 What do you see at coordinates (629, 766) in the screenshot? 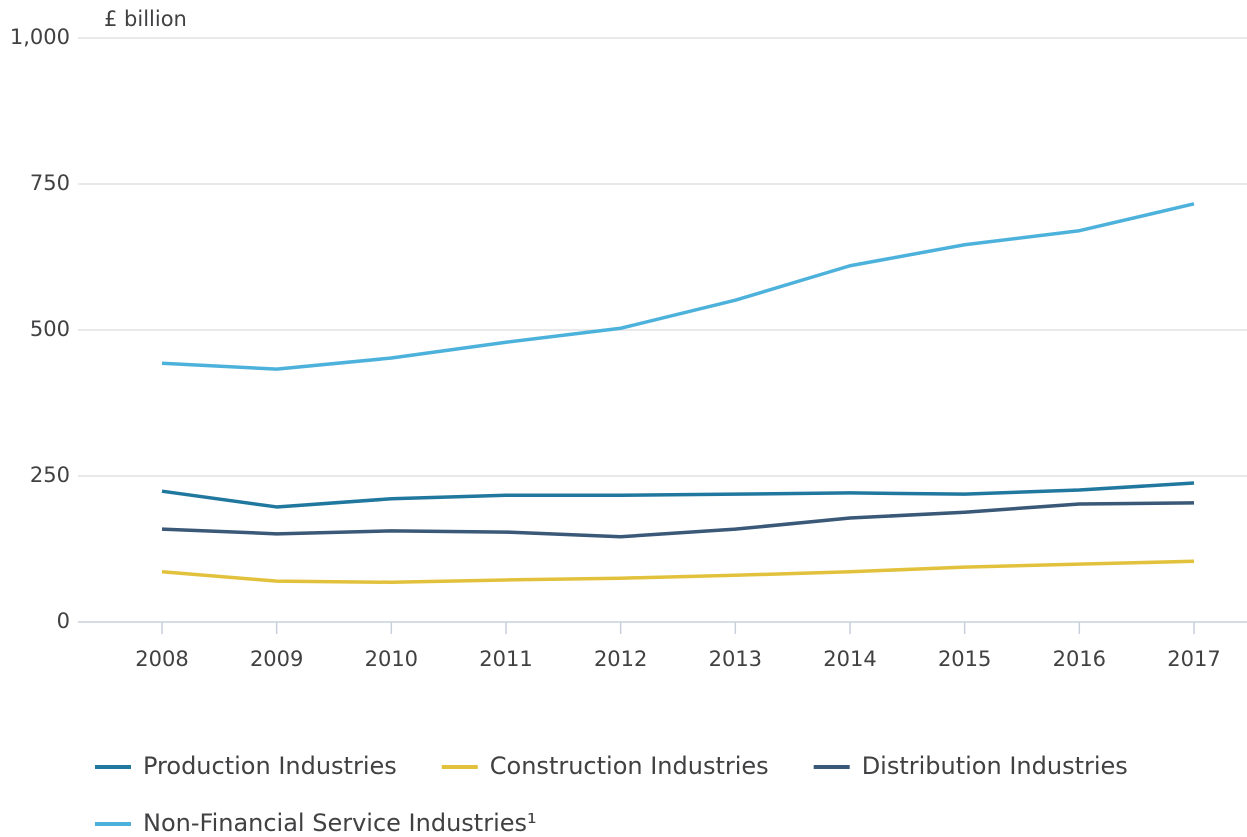
I see `legend-label: Construction Industries` at bounding box center [629, 766].